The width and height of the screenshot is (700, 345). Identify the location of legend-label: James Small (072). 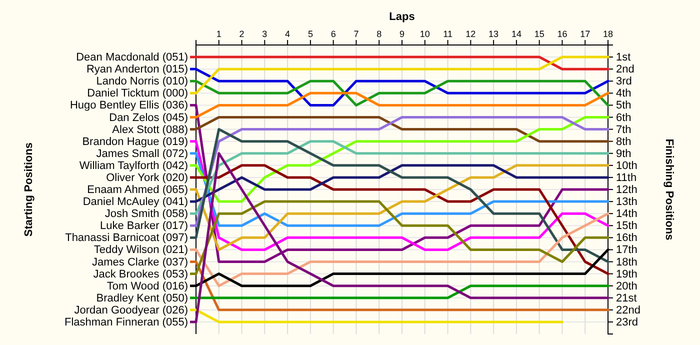
(142, 154).